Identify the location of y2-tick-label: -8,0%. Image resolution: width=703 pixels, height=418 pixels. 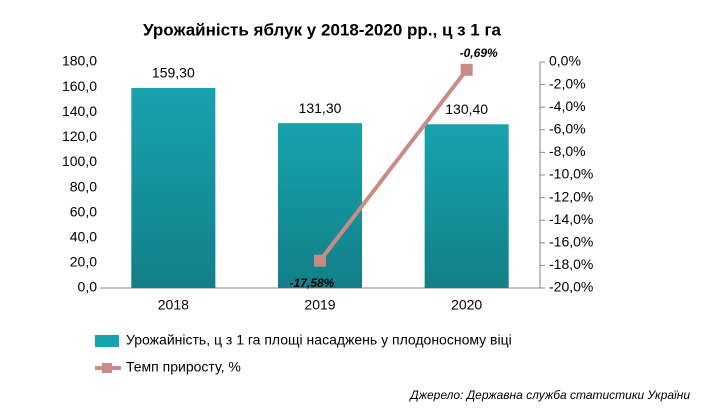
(567, 151).